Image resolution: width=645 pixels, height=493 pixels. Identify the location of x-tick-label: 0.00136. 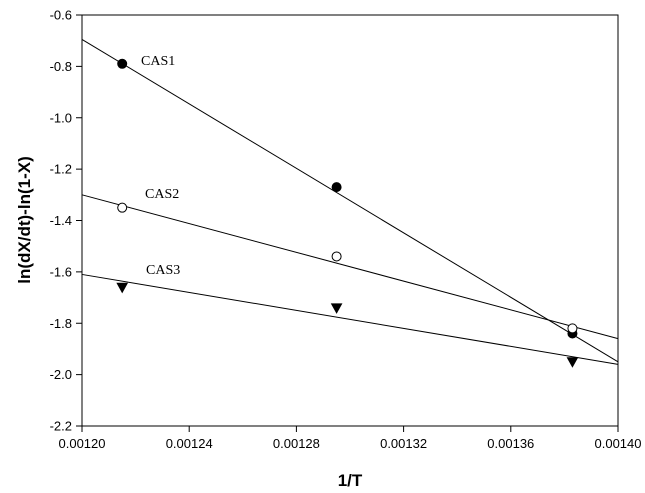
(510, 443).